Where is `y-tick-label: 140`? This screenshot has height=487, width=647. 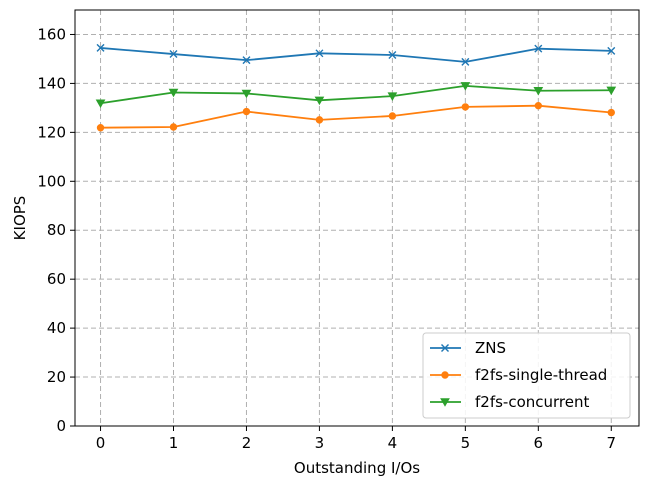 y-tick-label: 140 is located at coordinates (51, 83).